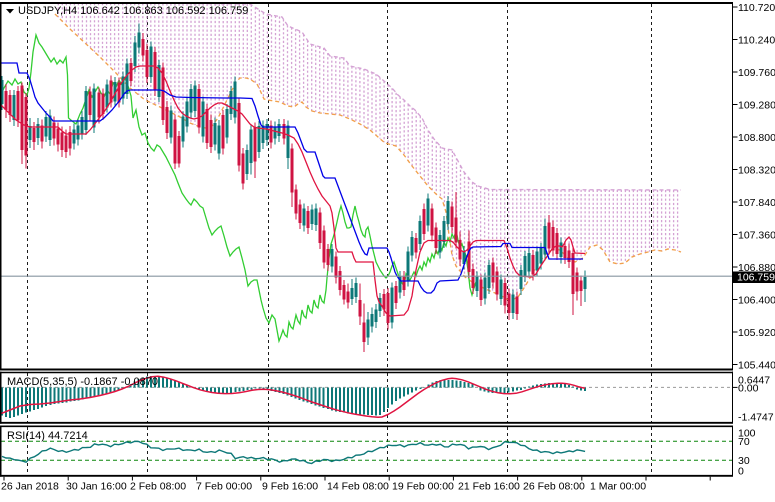  I want to click on svg-text: 0, so click(741, 472).